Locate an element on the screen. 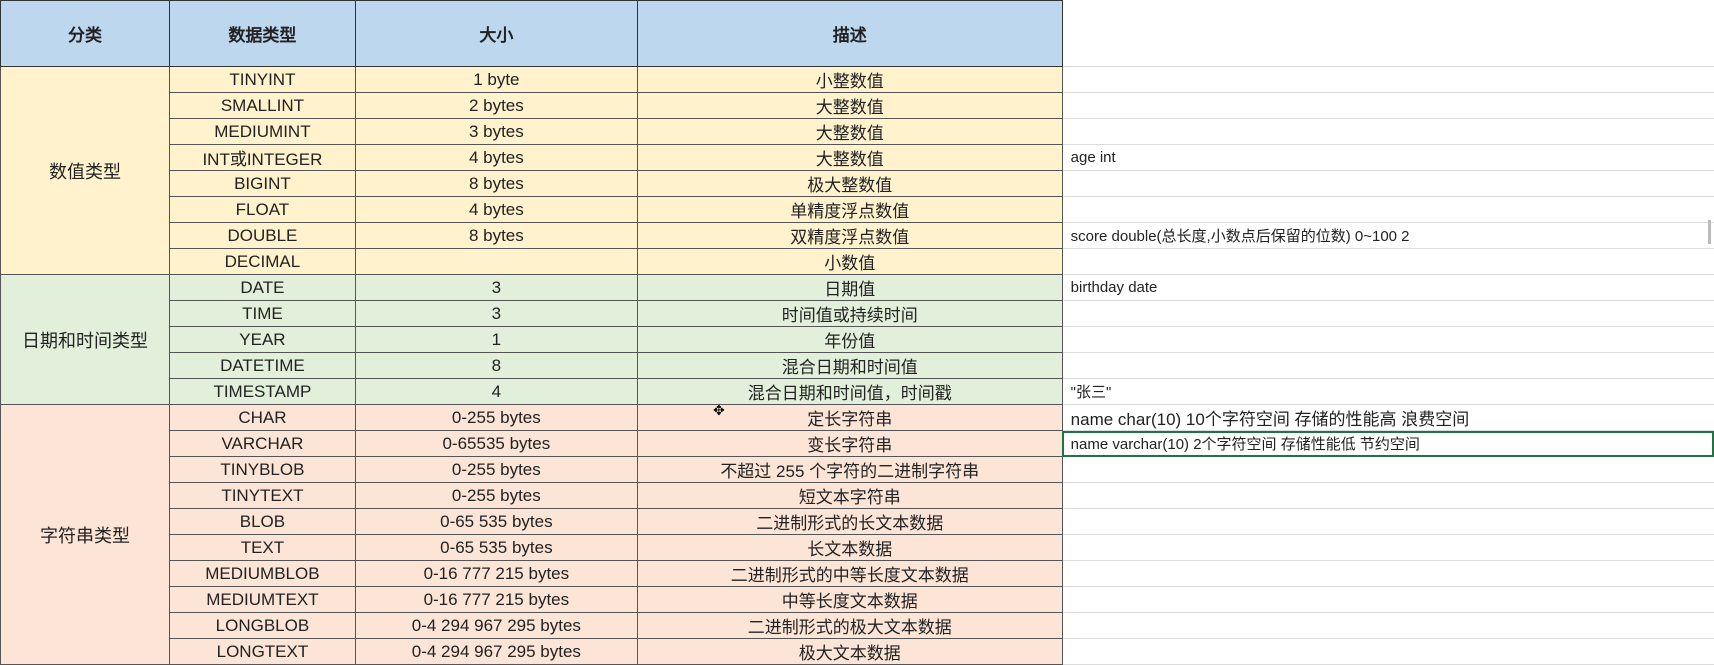  header-type: 数据类型 is located at coordinates (262, 34).